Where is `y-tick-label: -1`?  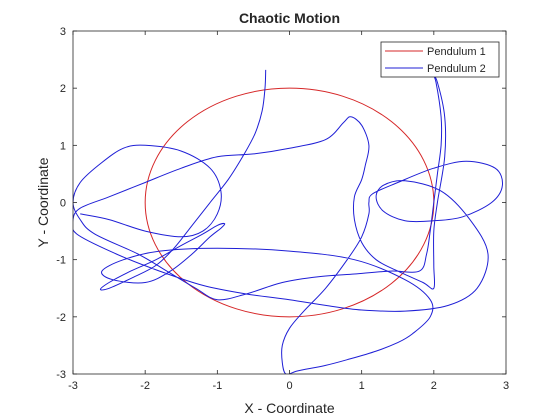
y-tick-label: -1 is located at coordinates (61, 261).